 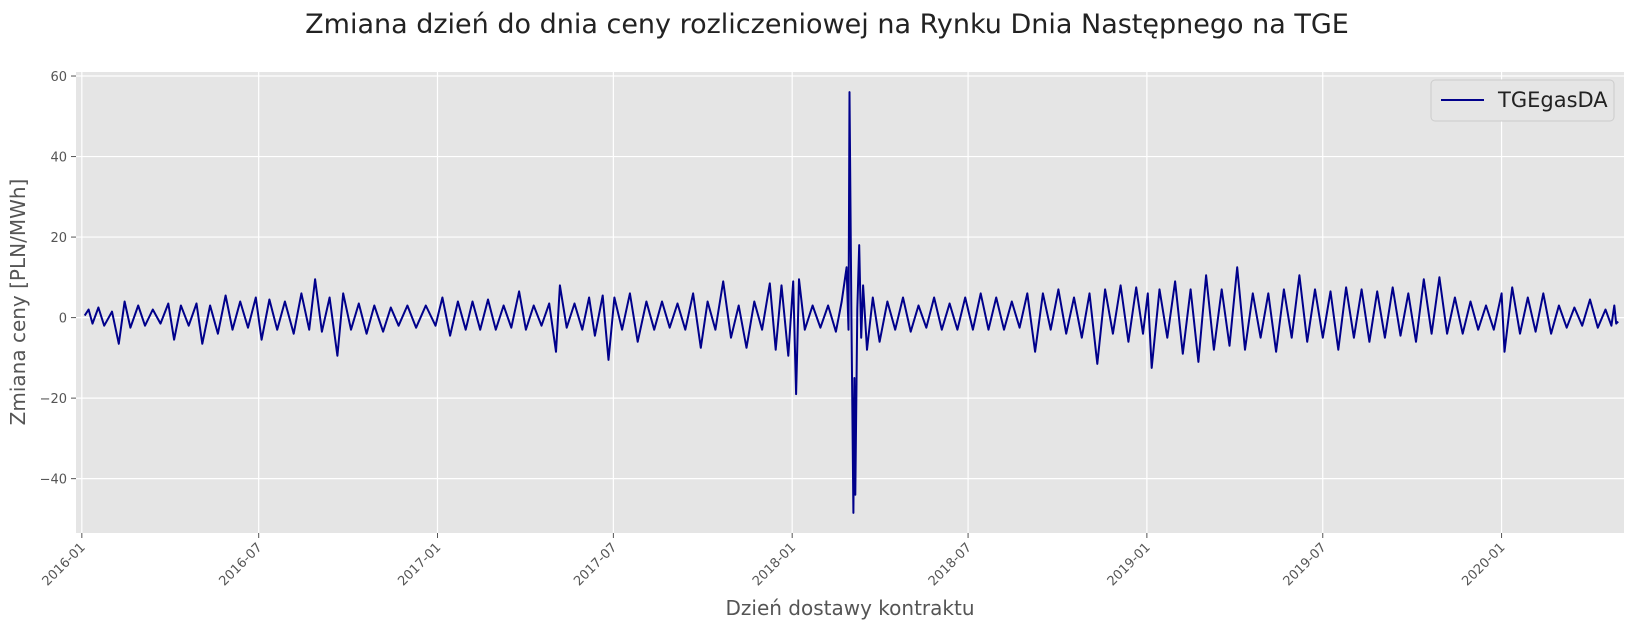 What do you see at coordinates (950, 564) in the screenshot?
I see `x-tick-label: 2018-07` at bounding box center [950, 564].